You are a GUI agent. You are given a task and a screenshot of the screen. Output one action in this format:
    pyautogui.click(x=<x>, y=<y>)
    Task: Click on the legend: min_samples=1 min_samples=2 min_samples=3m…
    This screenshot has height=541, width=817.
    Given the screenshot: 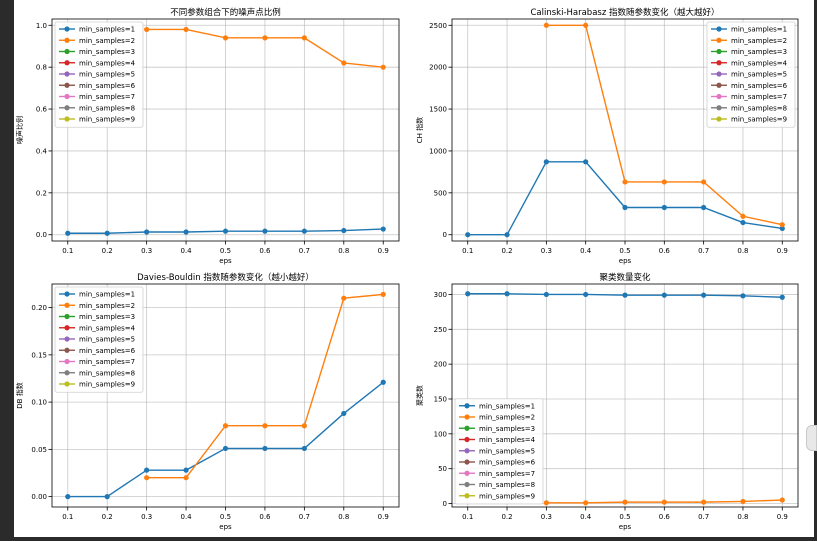 What is the action you would take?
    pyautogui.click(x=99, y=74)
    